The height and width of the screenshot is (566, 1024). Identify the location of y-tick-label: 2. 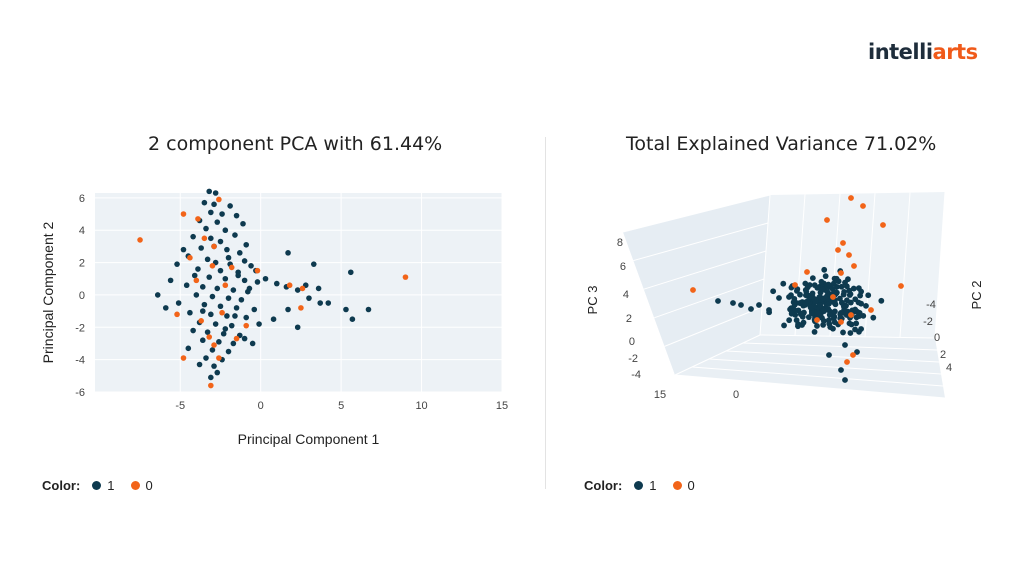
(82, 264).